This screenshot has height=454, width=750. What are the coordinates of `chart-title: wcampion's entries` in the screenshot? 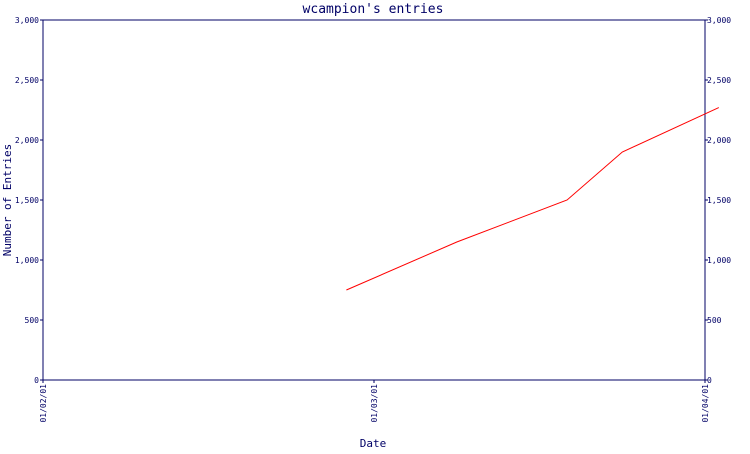 It's located at (373, 9).